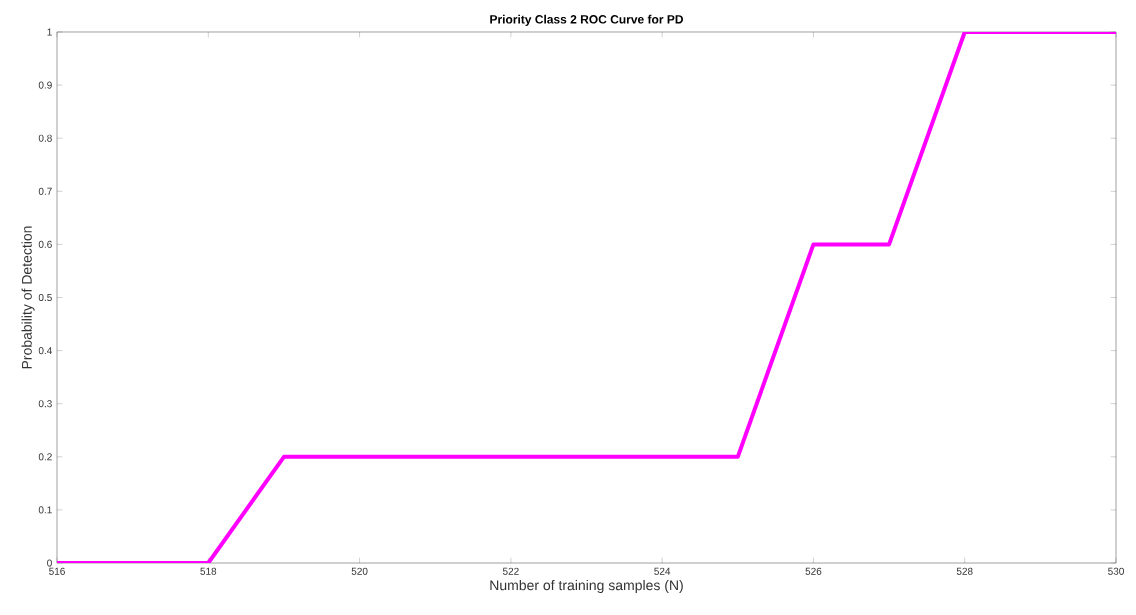 Image resolution: width=1136 pixels, height=615 pixels. Describe the element at coordinates (359, 571) in the screenshot. I see `x-tick-label: 520` at that location.